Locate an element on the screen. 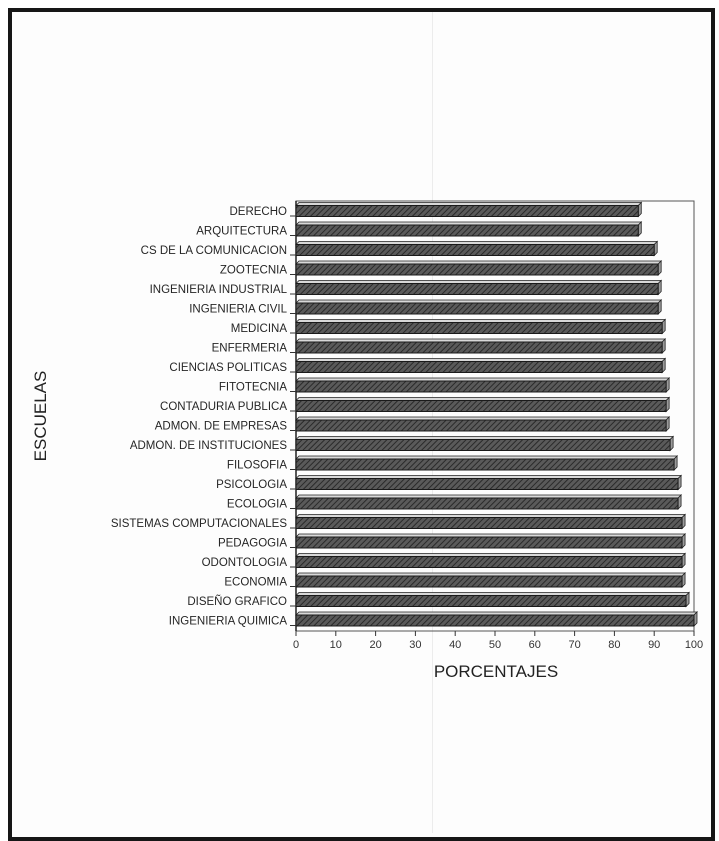  category-label: DERECHO is located at coordinates (258, 212).